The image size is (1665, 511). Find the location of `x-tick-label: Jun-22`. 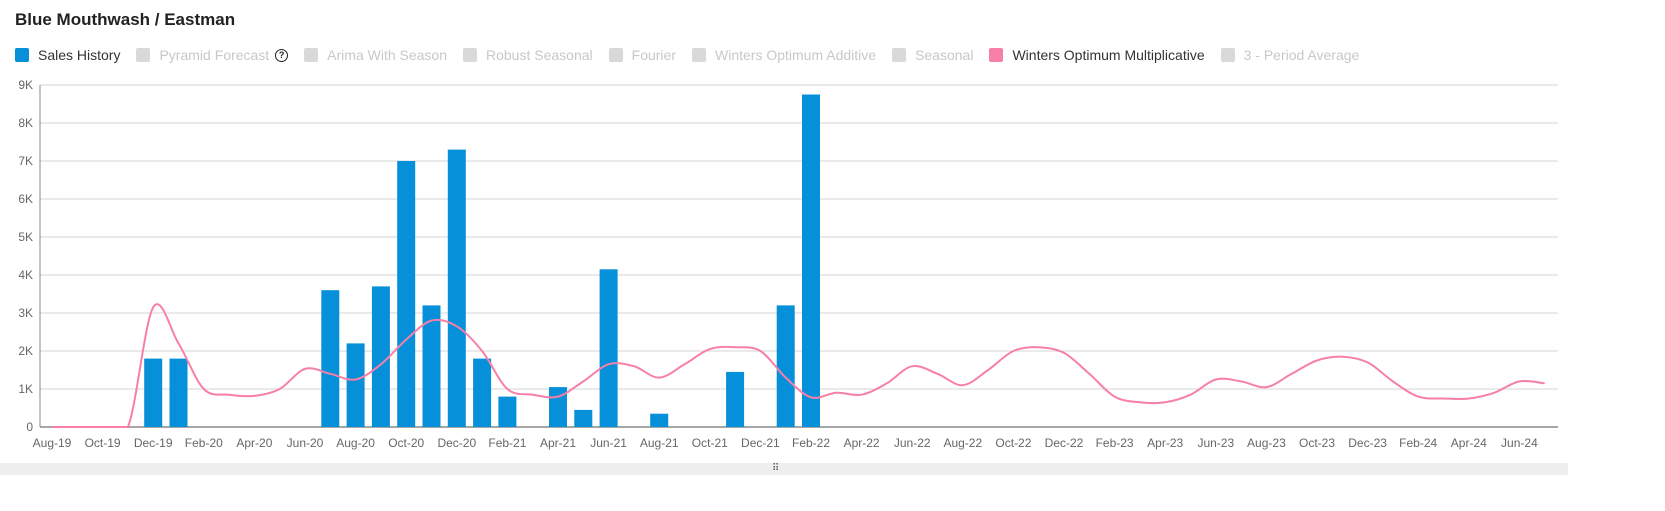

x-tick-label: Jun-22 is located at coordinates (912, 443).